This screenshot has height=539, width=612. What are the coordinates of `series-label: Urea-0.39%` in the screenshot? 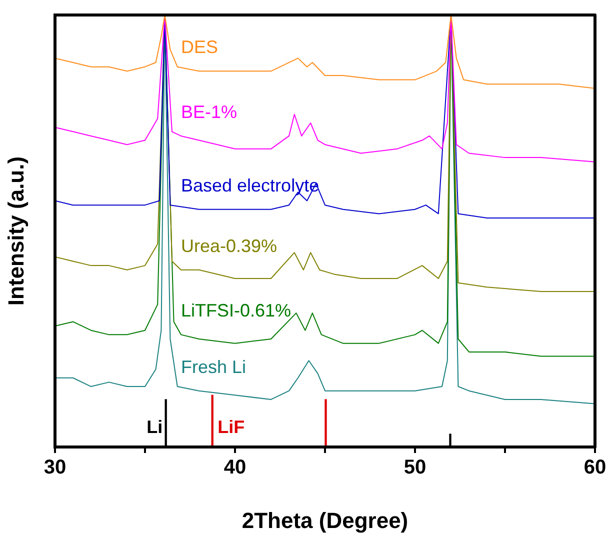 It's located at (229, 246).